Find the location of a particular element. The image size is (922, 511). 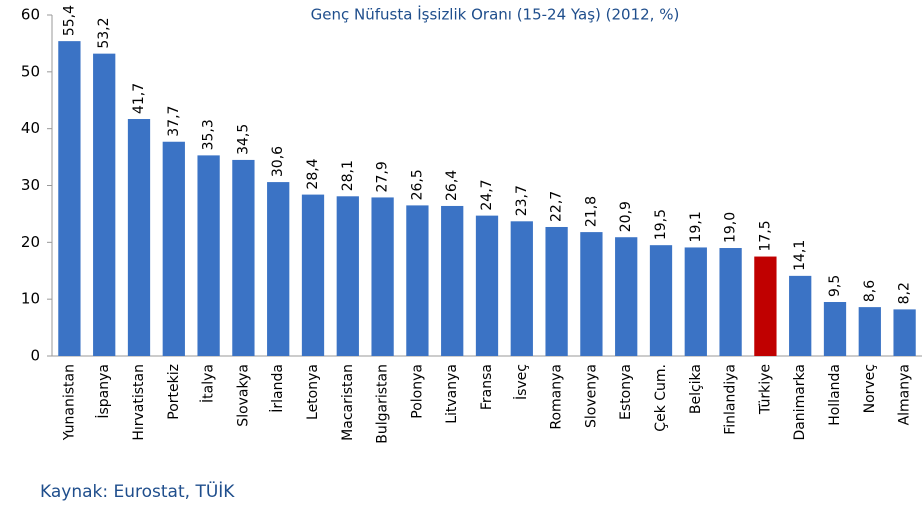

value-label: 14,1 is located at coordinates (800, 255).